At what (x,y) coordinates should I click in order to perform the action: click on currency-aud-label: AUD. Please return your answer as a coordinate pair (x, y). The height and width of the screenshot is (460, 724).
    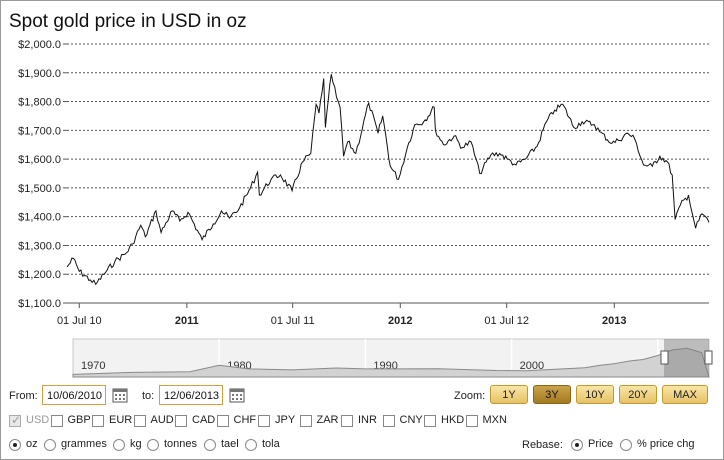
    Looking at the image, I should click on (162, 420).